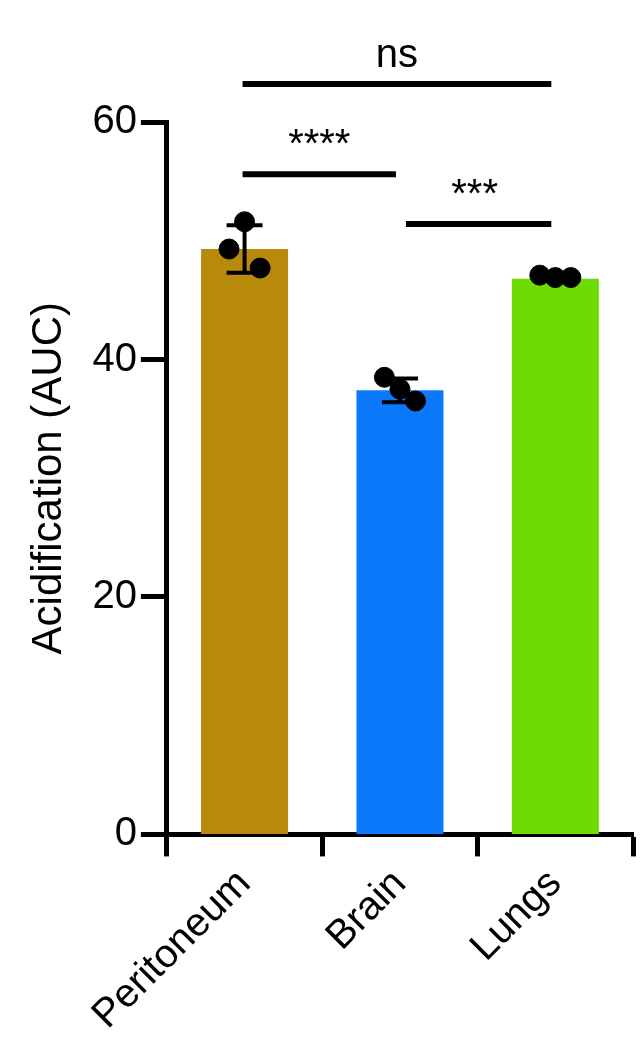  What do you see at coordinates (125, 831) in the screenshot?
I see `y-tick-label: 0` at bounding box center [125, 831].